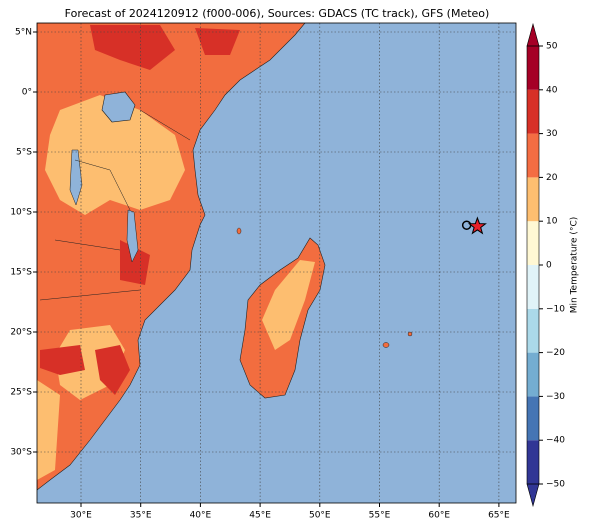 This screenshot has height=528, width=591. I want to click on storm-position, so click(477, 225).